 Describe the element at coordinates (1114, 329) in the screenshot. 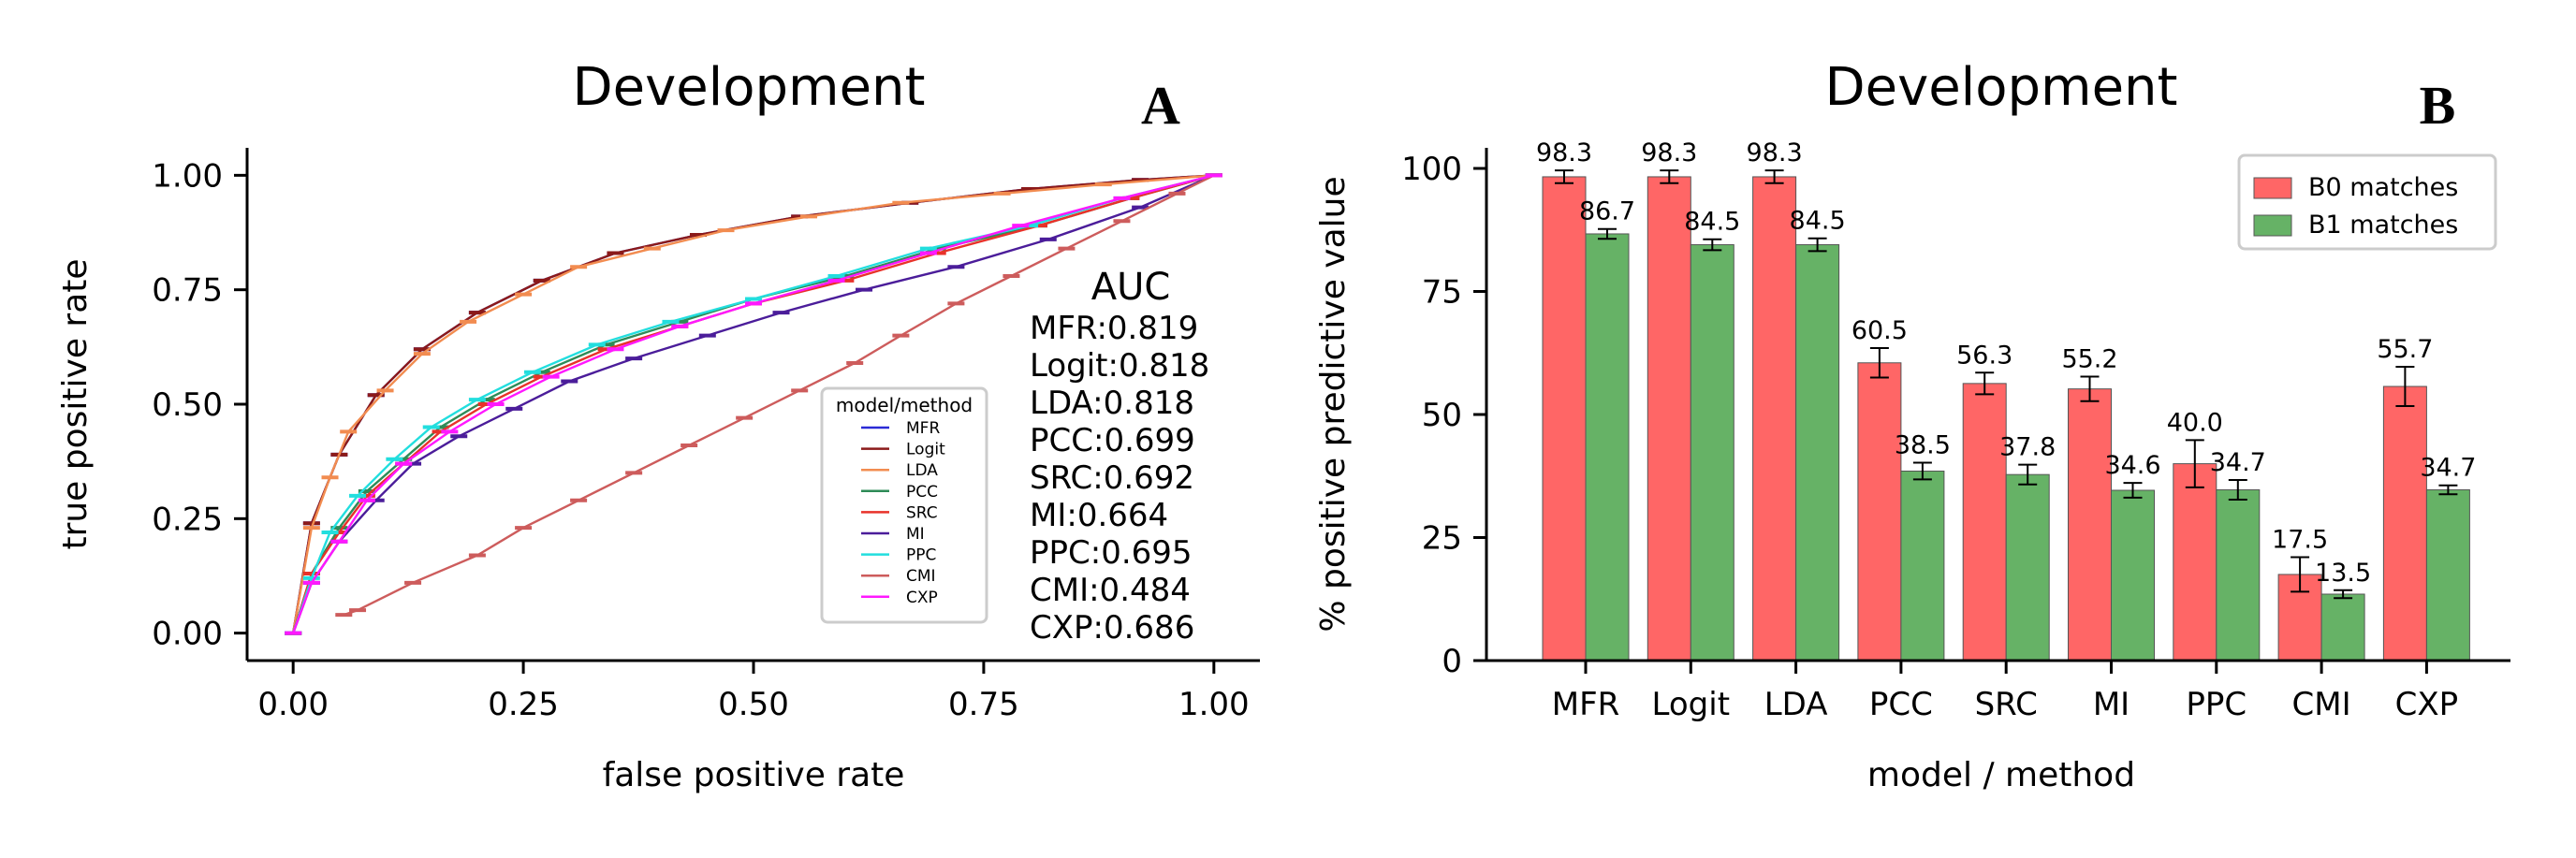

I see `auc-entry: MFR:0.819` at that location.